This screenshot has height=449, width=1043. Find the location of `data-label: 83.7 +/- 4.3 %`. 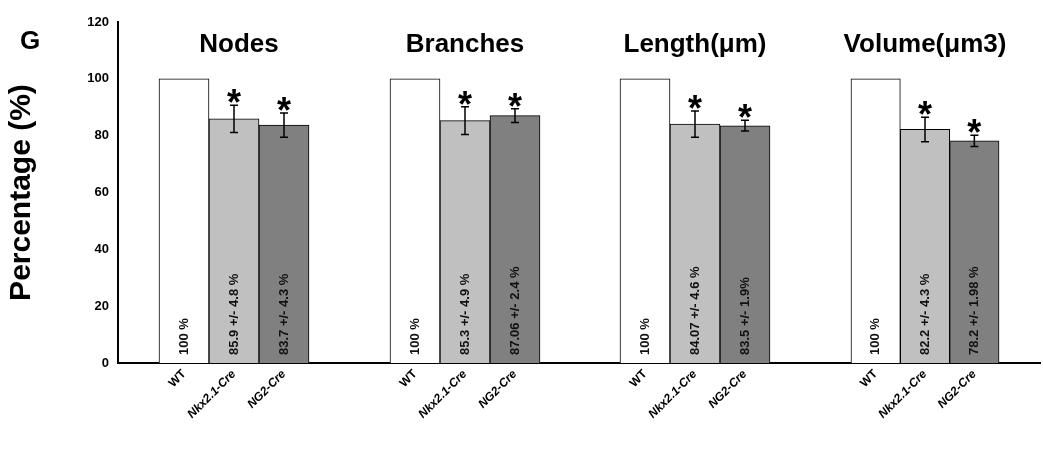

data-label: 83.7 +/- 4.3 % is located at coordinates (283, 314).